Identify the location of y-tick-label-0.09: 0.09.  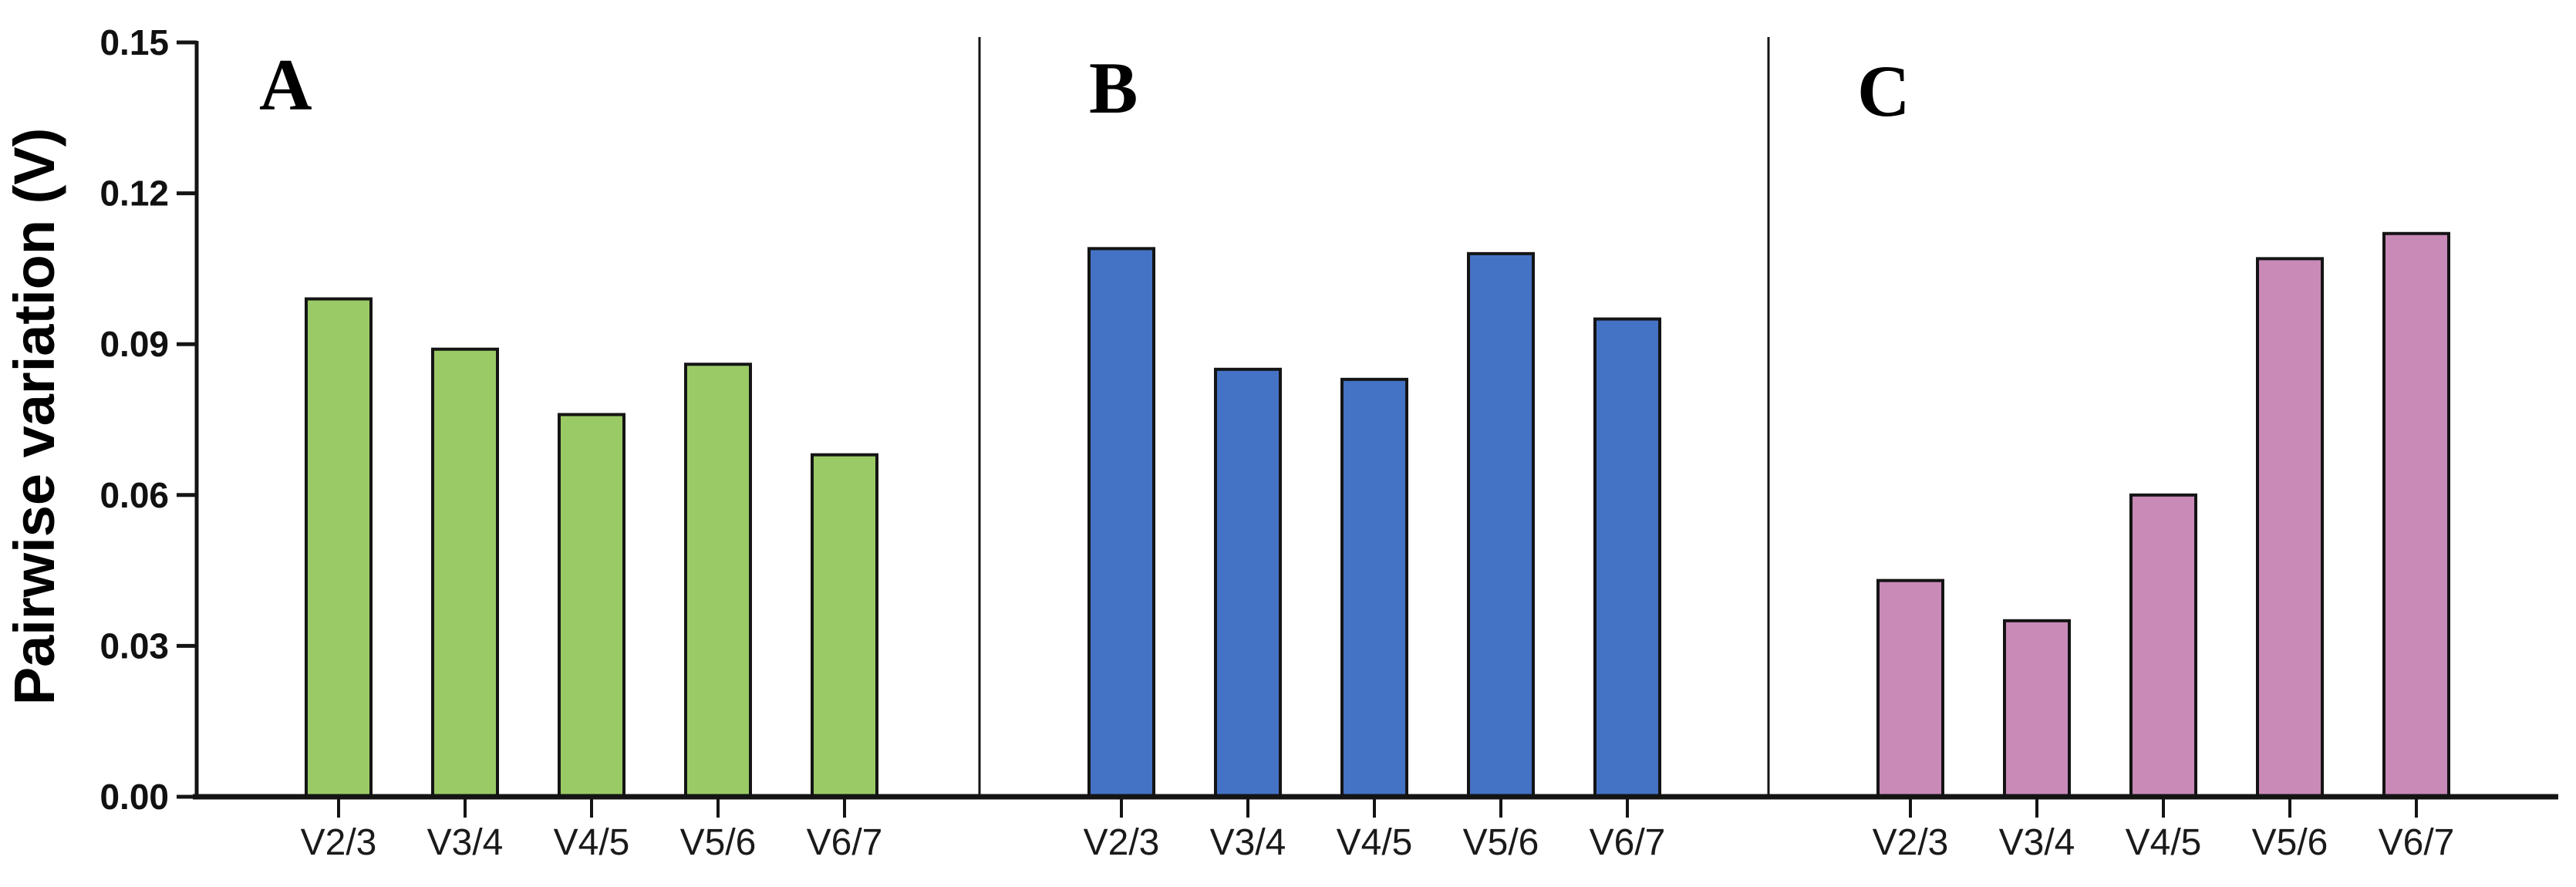
(134, 344).